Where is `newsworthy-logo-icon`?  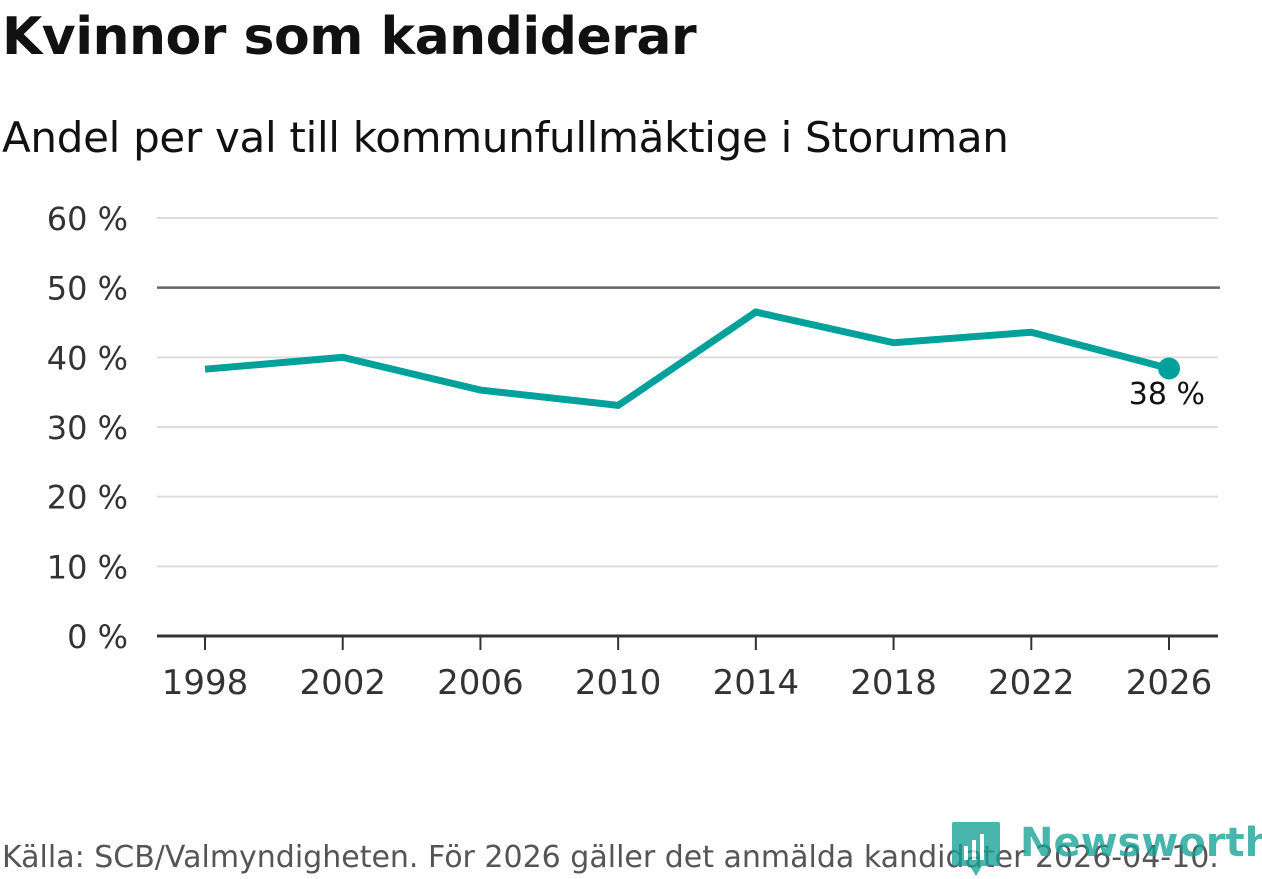
newsworthy-logo-icon is located at coordinates (976, 849).